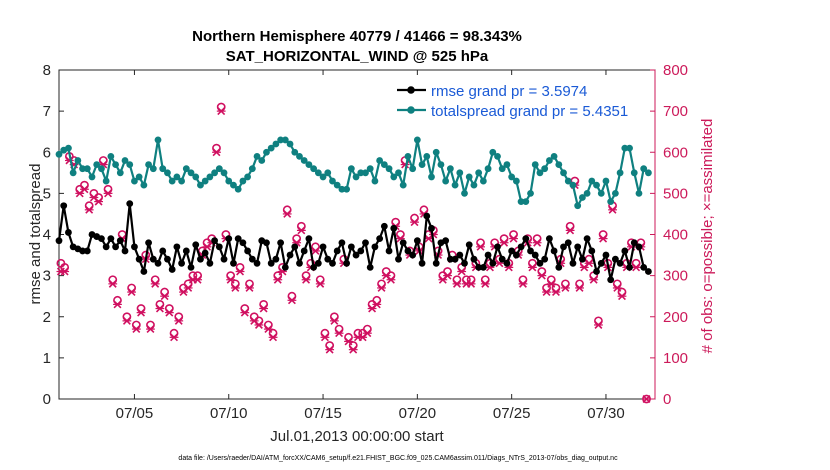 This screenshot has width=830, height=470. Describe the element at coordinates (669, 235) in the screenshot. I see `right-axis: 0 100 200 300 400 500 600 700 800` at that location.